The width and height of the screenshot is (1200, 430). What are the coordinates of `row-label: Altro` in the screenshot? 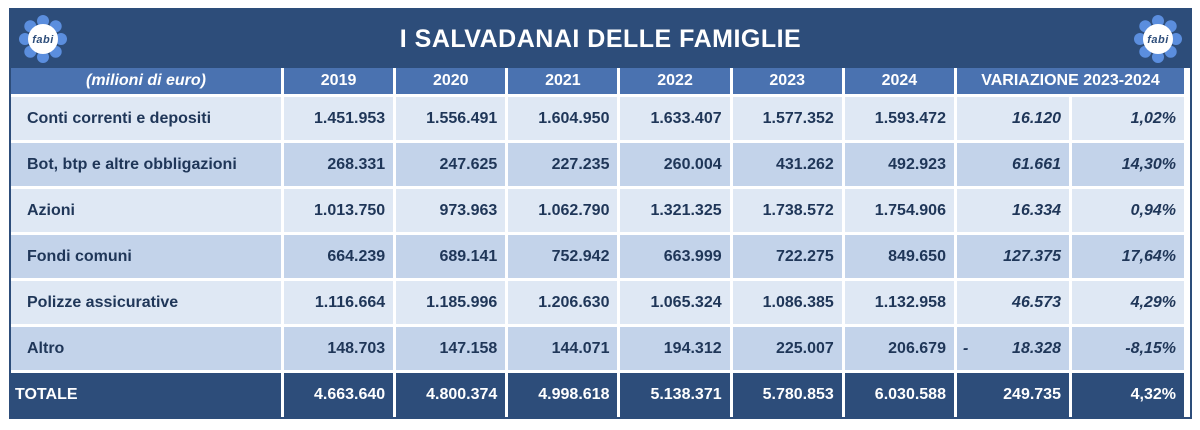 It's located at (146, 350).